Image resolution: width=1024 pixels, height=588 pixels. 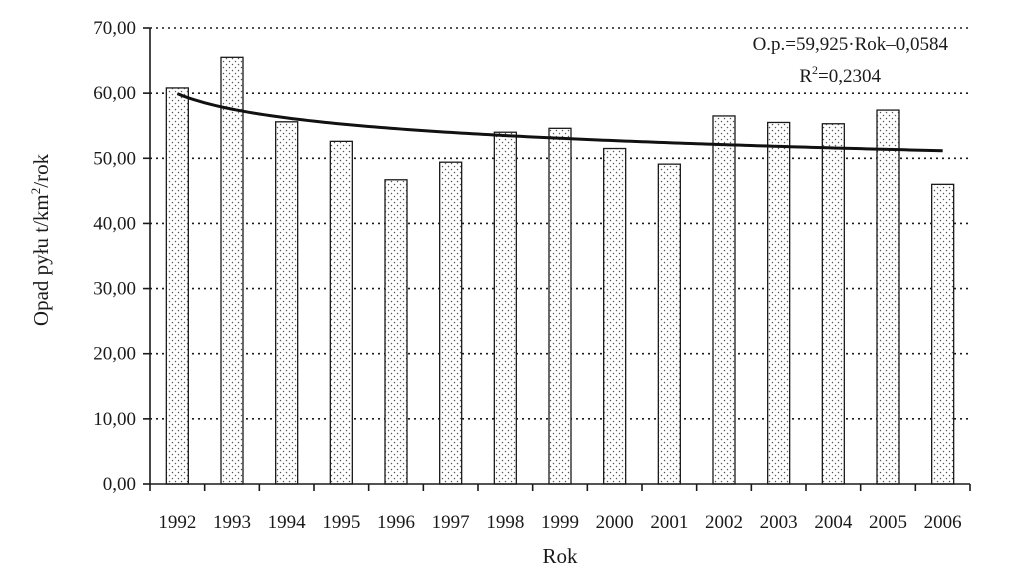 What do you see at coordinates (396, 332) in the screenshot?
I see `bar-1996` at bounding box center [396, 332].